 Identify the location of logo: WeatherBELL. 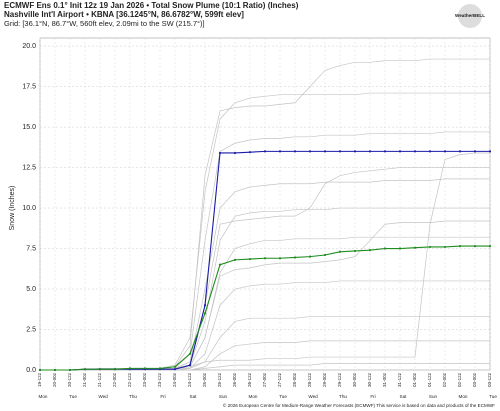
(470, 15).